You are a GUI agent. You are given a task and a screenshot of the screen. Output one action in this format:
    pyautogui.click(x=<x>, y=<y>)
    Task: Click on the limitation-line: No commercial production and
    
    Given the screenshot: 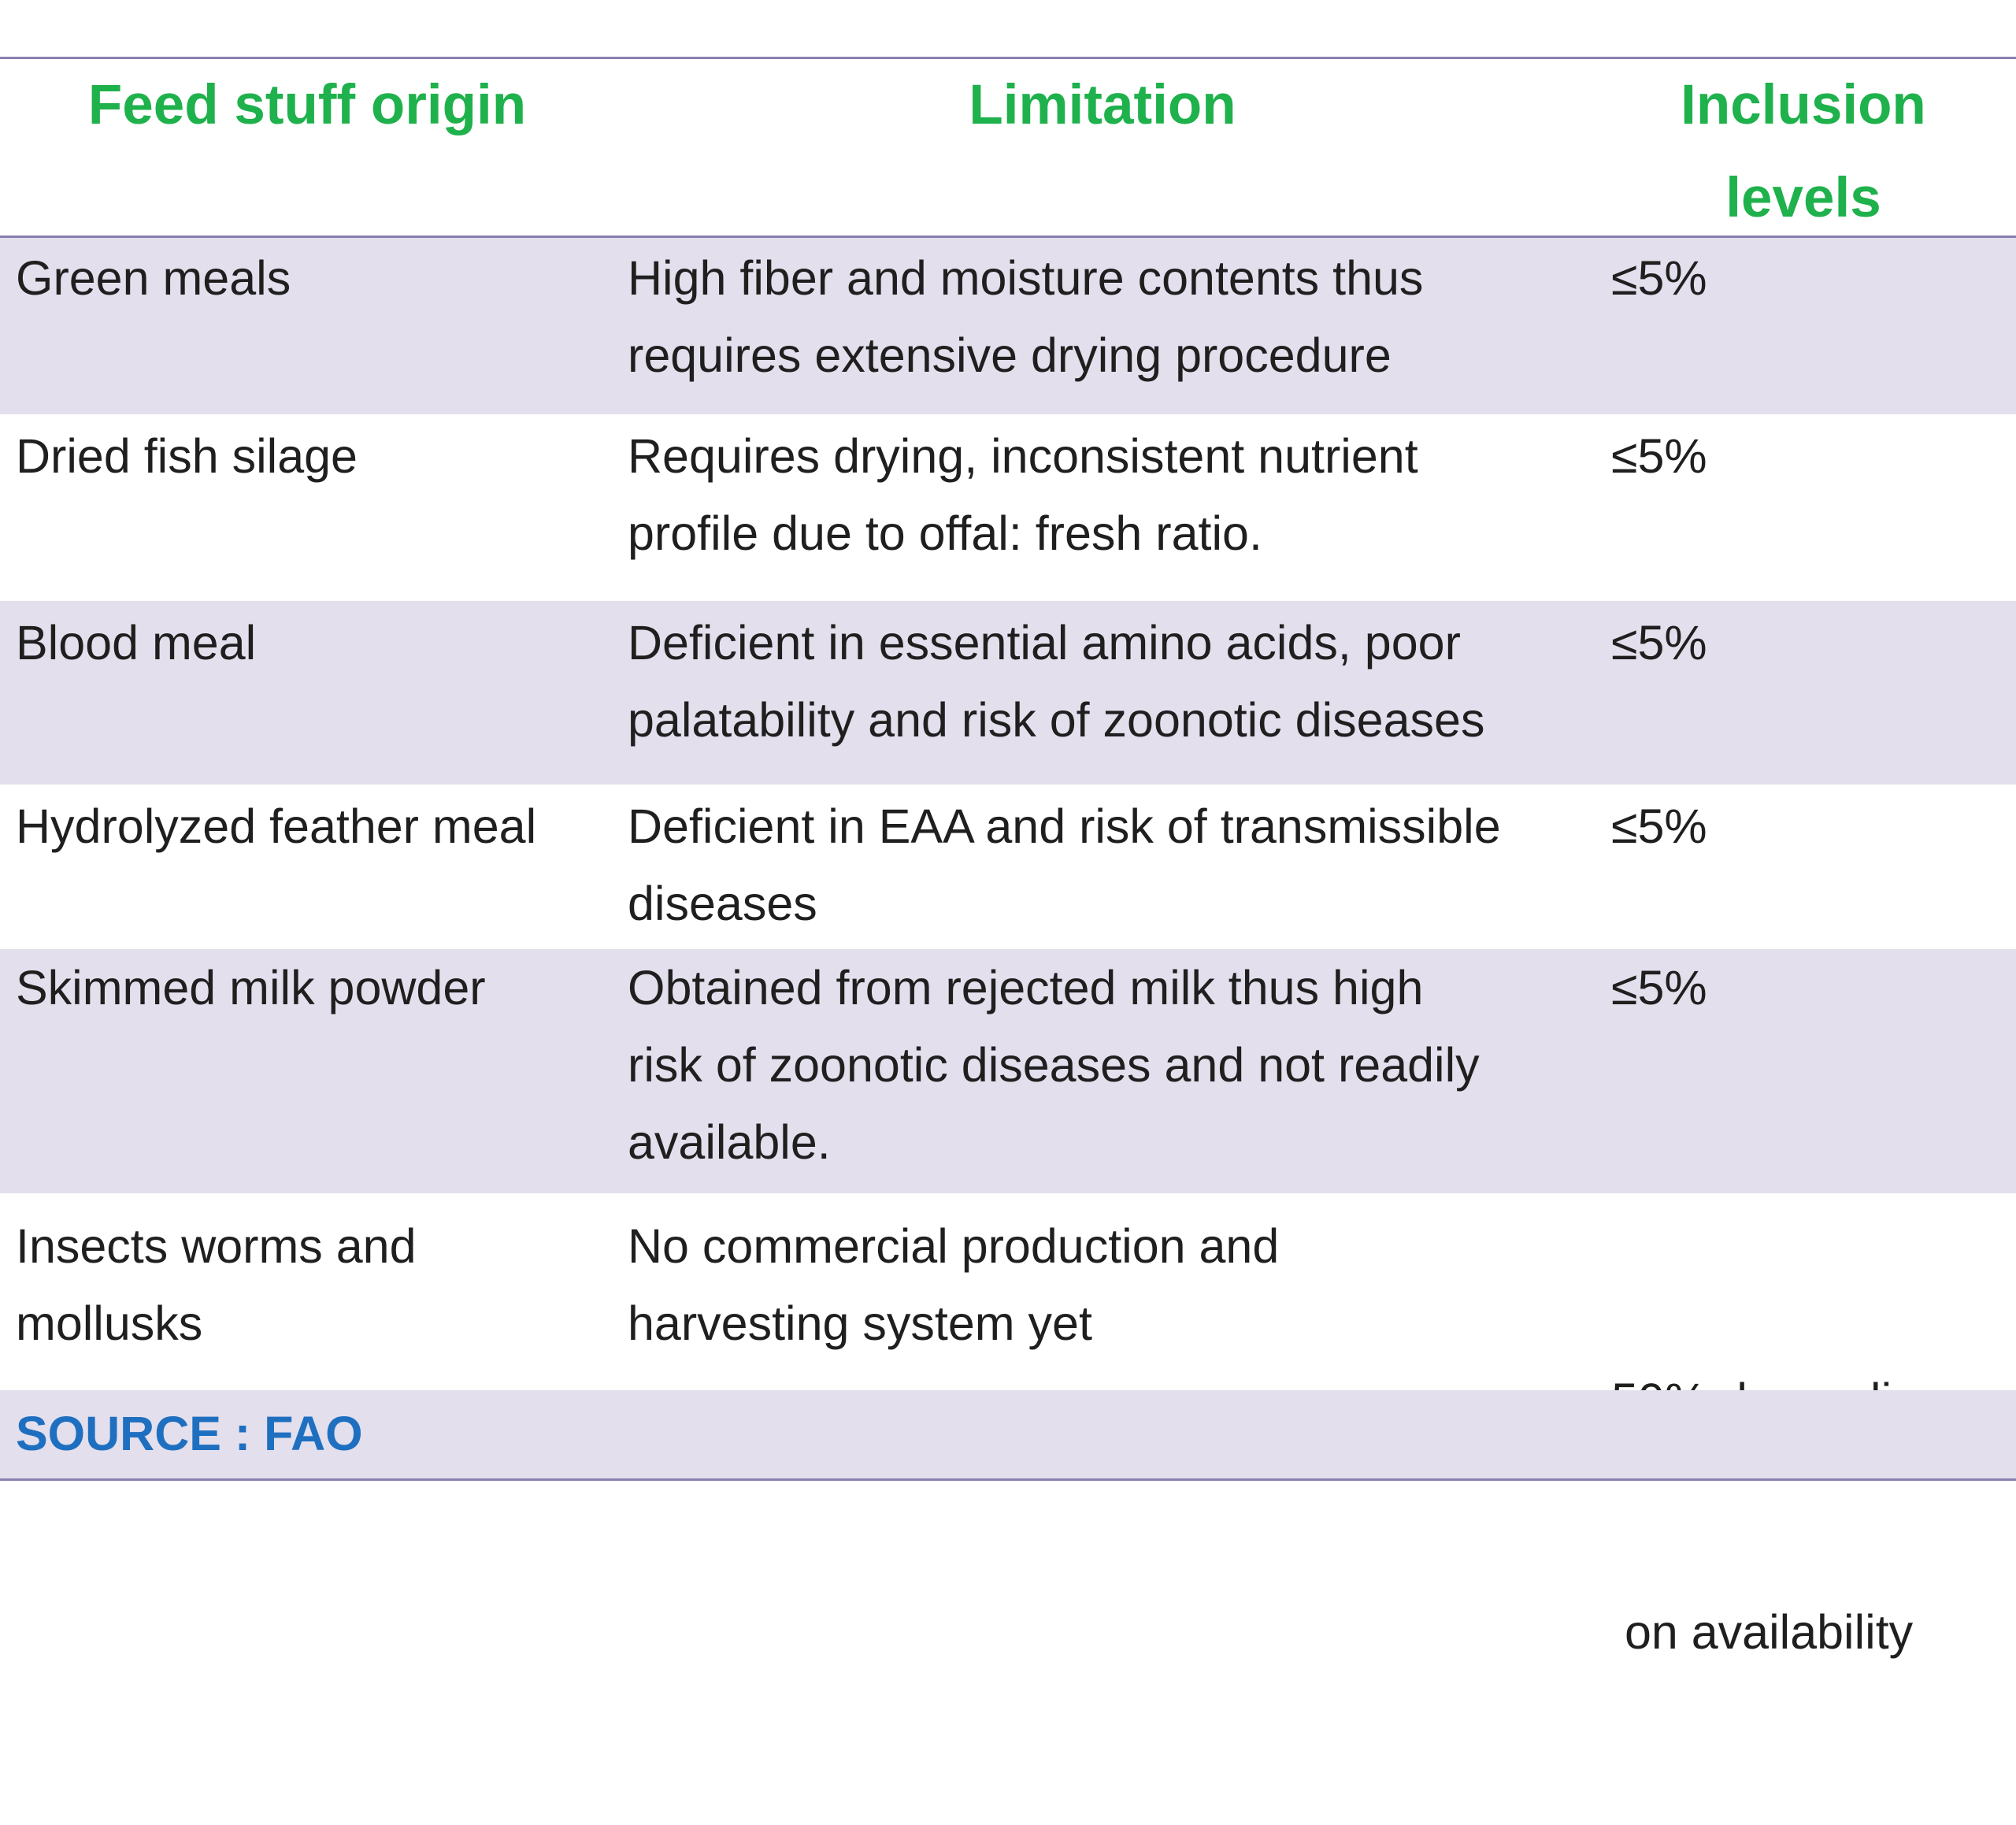 What is the action you would take?
    pyautogui.click(x=954, y=1246)
    